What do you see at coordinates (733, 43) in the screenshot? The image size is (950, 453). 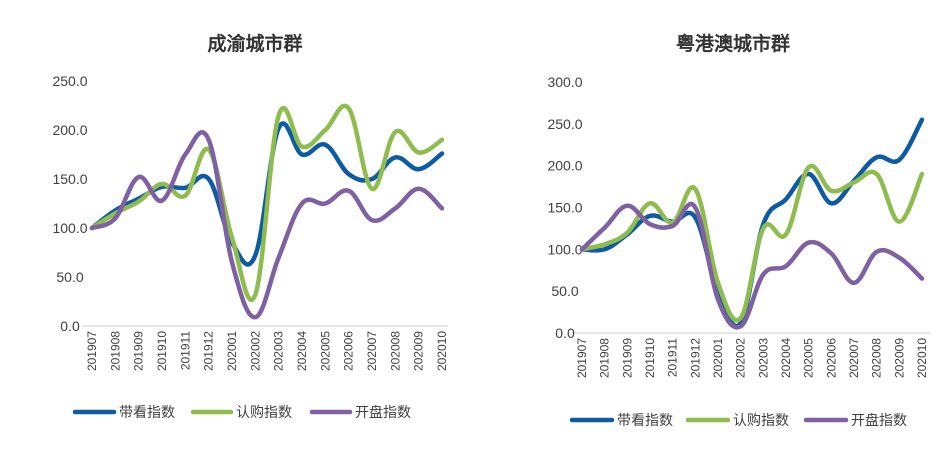 I see `chart-title: 粤港澳城市群` at bounding box center [733, 43].